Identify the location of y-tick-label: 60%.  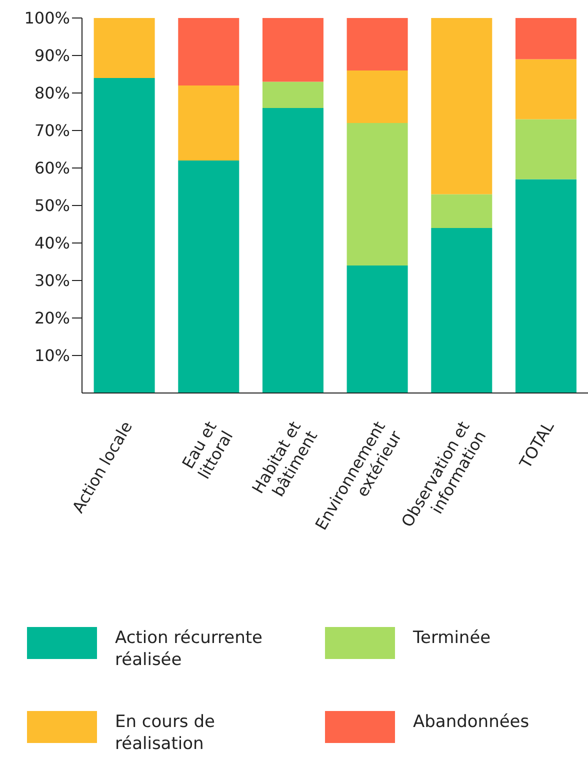
(52, 168).